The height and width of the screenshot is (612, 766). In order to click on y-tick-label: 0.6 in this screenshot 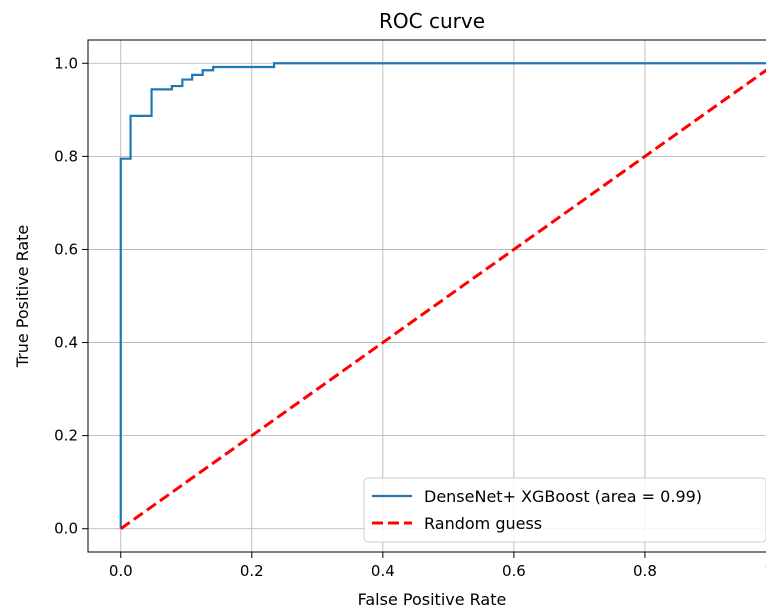, I will do `click(66, 249)`.